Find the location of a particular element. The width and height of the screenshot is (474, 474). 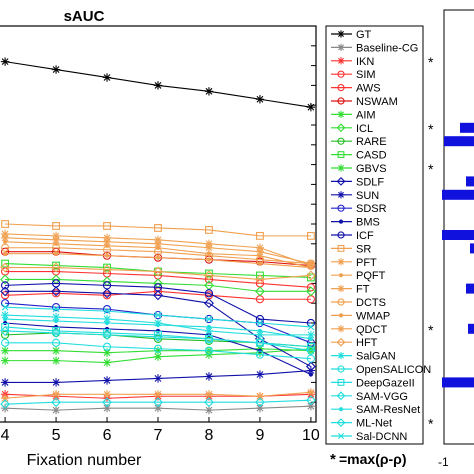

legend-entry: SalGAN is located at coordinates (363, 357).